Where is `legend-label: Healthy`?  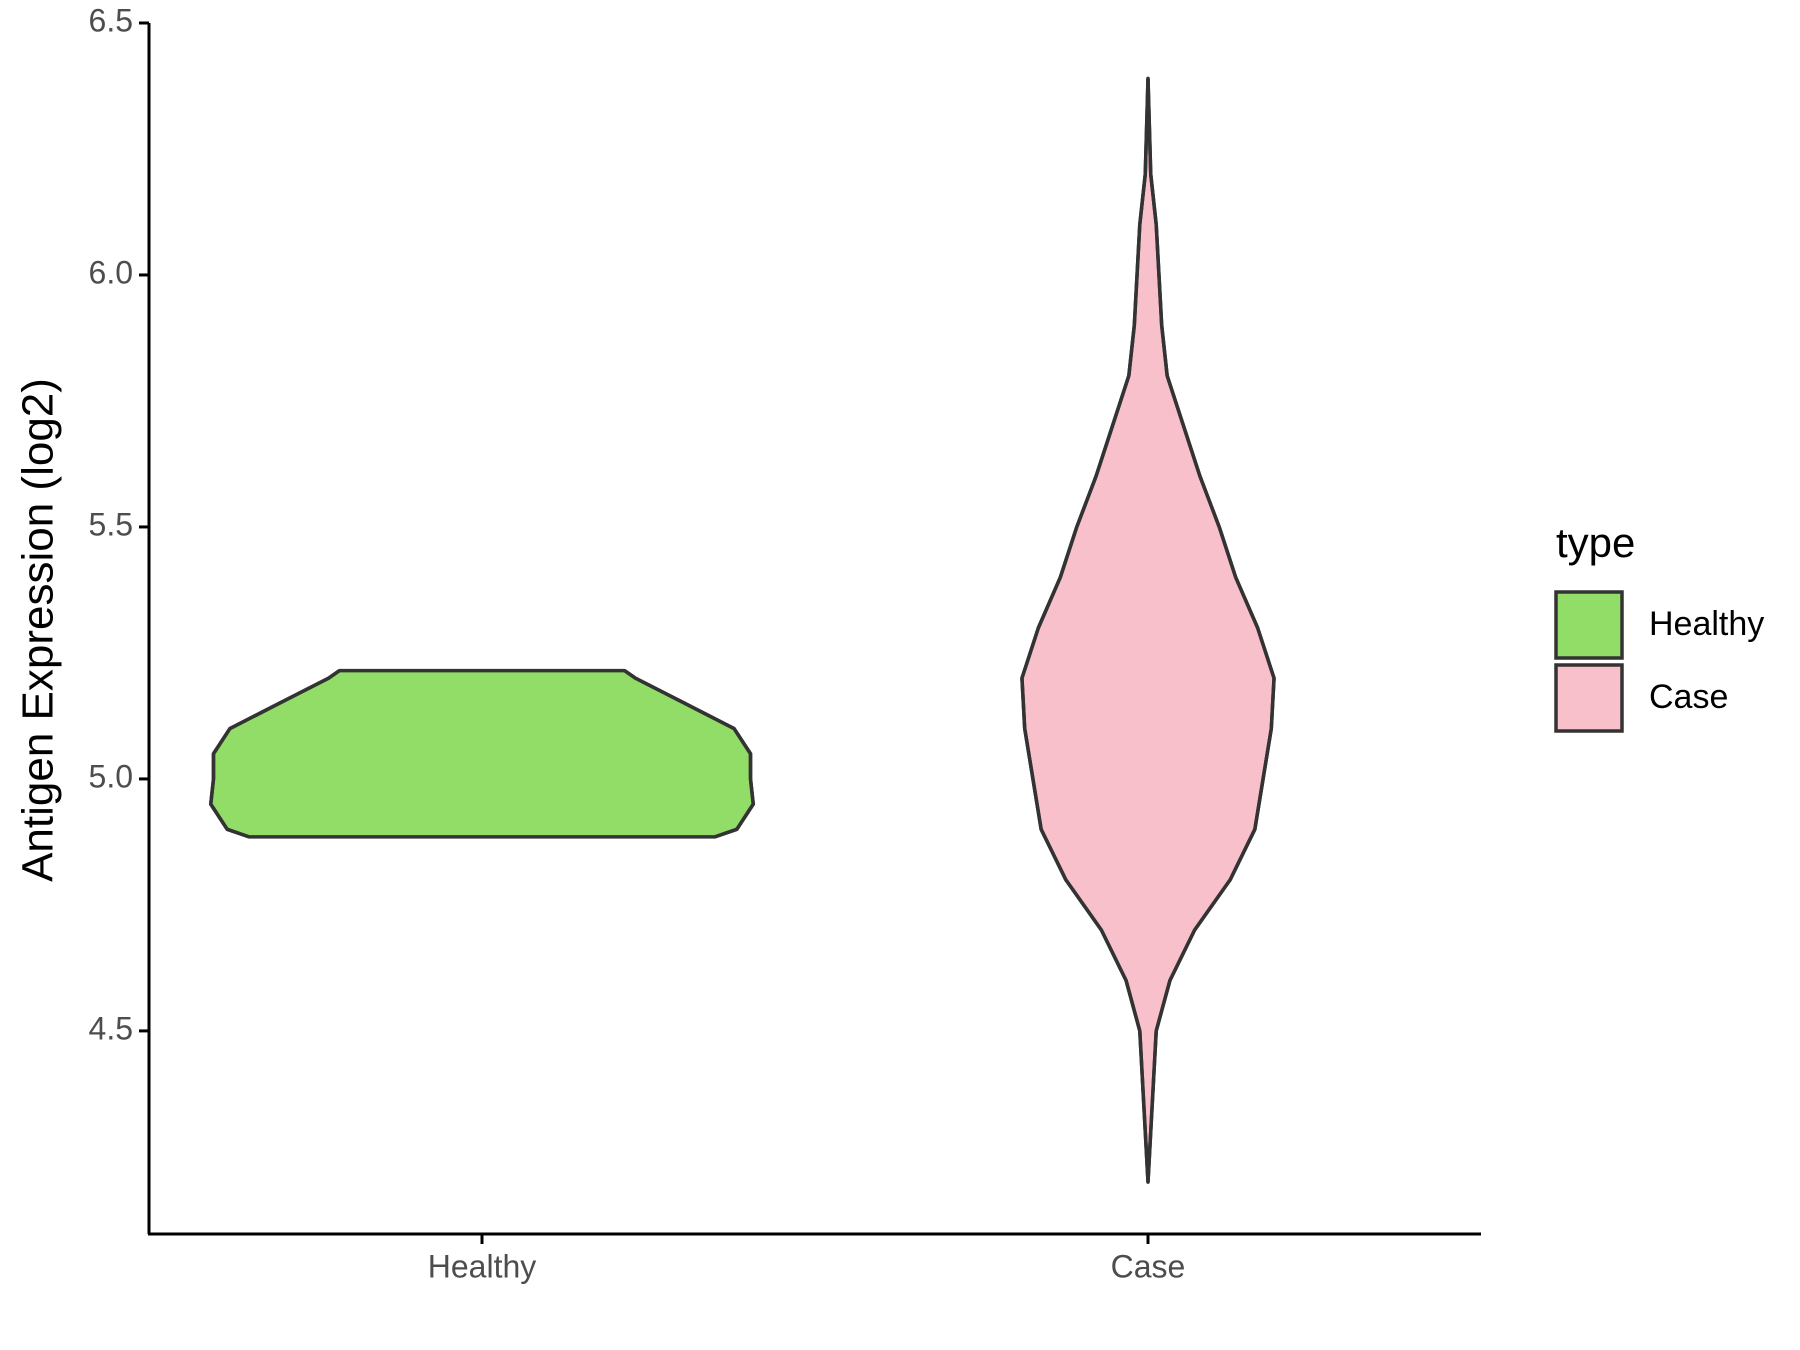
legend-label: Healthy is located at coordinates (1706, 624).